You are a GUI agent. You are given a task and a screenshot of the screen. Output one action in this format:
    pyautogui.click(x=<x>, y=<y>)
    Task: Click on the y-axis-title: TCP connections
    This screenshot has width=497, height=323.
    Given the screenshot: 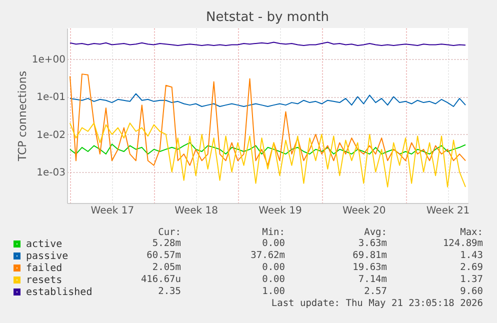 What is the action you would take?
    pyautogui.click(x=22, y=116)
    